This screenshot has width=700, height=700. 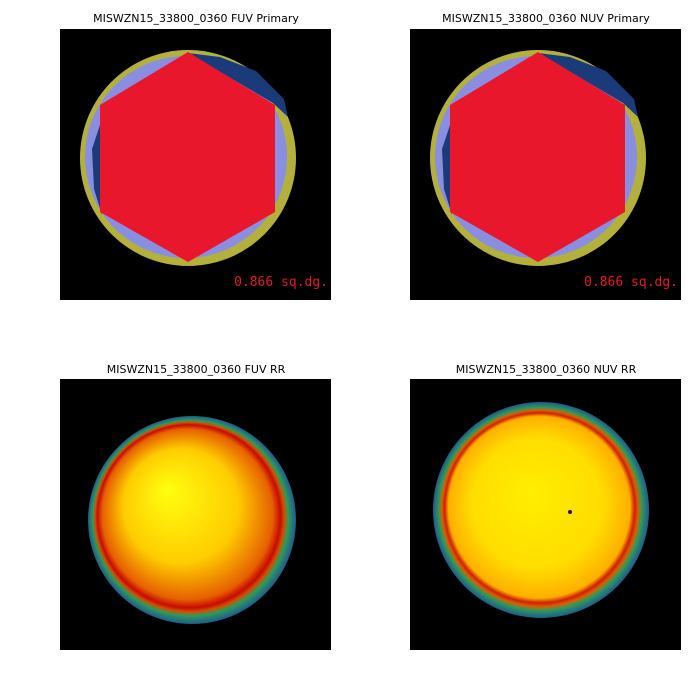 What do you see at coordinates (546, 18) in the screenshot?
I see `panel-title: MISWZN15_33800_0360 NUV Primary` at bounding box center [546, 18].